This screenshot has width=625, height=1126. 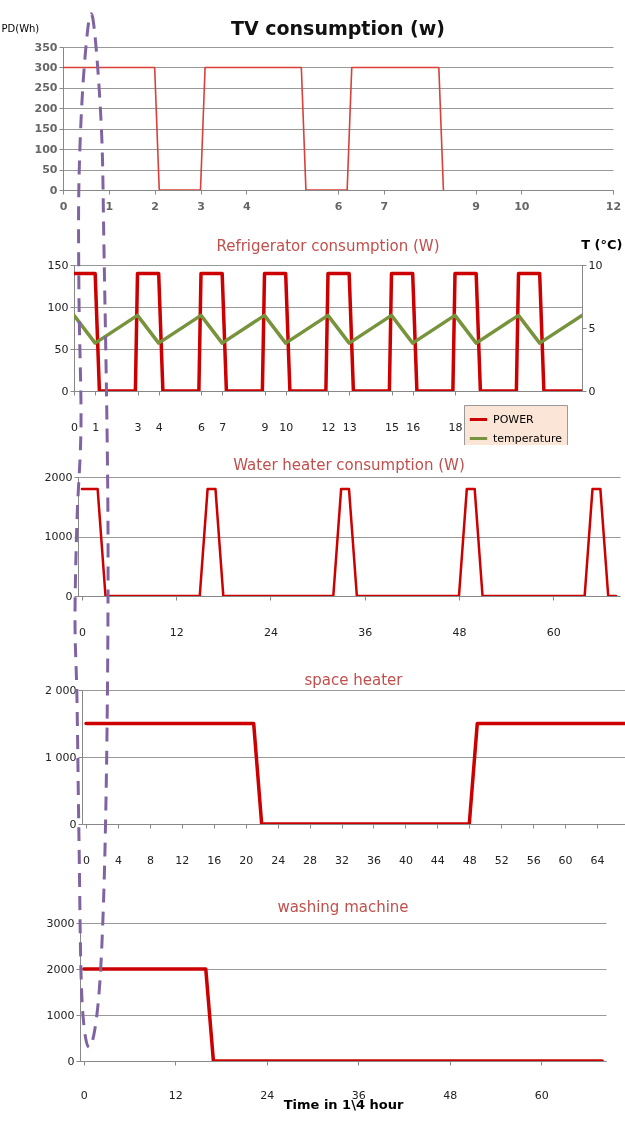 I want to click on x-tick-label: 15, so click(x=392, y=427).